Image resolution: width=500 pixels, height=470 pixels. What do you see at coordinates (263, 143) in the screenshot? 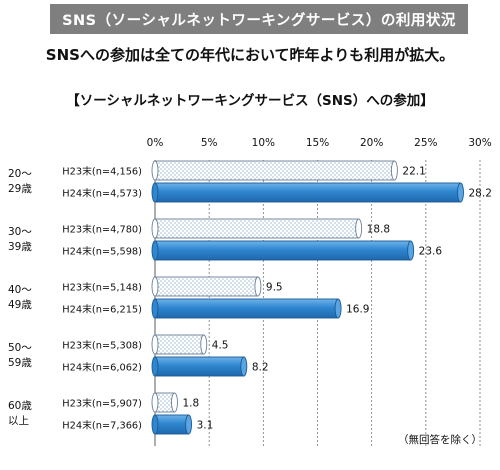
I see `tick-label: 10%` at bounding box center [263, 143].